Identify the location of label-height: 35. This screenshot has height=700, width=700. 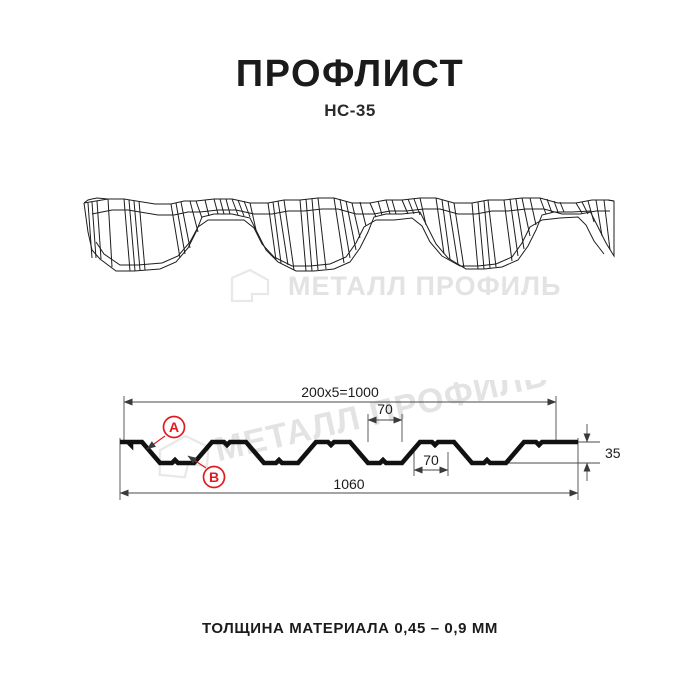
(613, 453).